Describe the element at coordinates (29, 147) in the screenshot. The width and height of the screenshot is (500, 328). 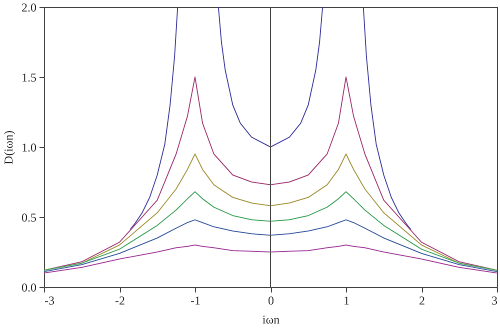
I see `y-tick-label: 1.0` at that location.